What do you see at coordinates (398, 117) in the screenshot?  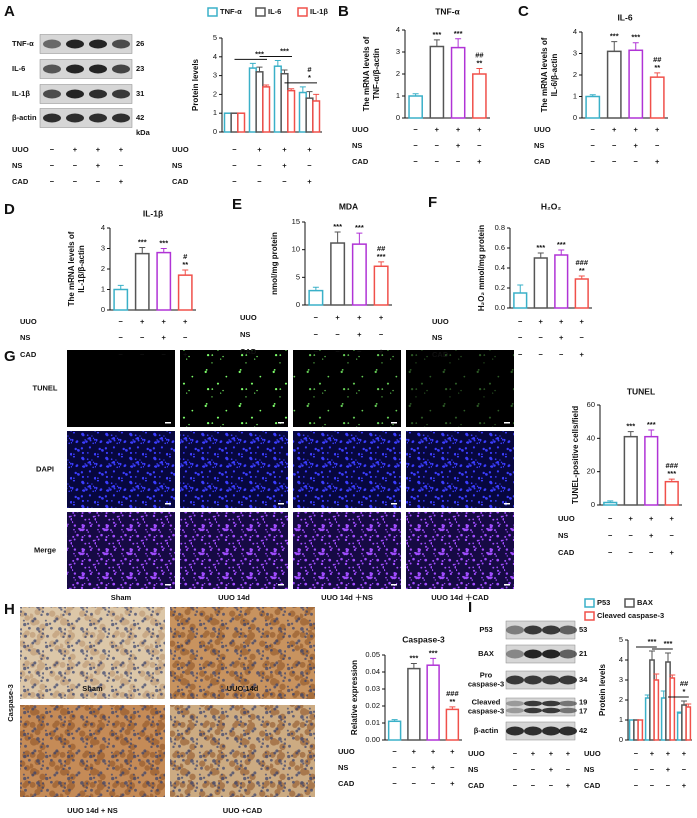 I see `y-tick-label: 0` at bounding box center [398, 117].